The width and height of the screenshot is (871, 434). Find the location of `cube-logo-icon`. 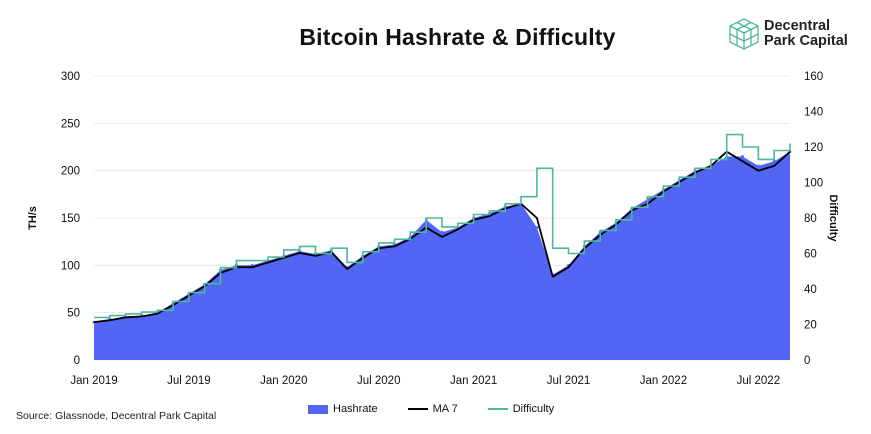

cube-logo-icon is located at coordinates (744, 34).